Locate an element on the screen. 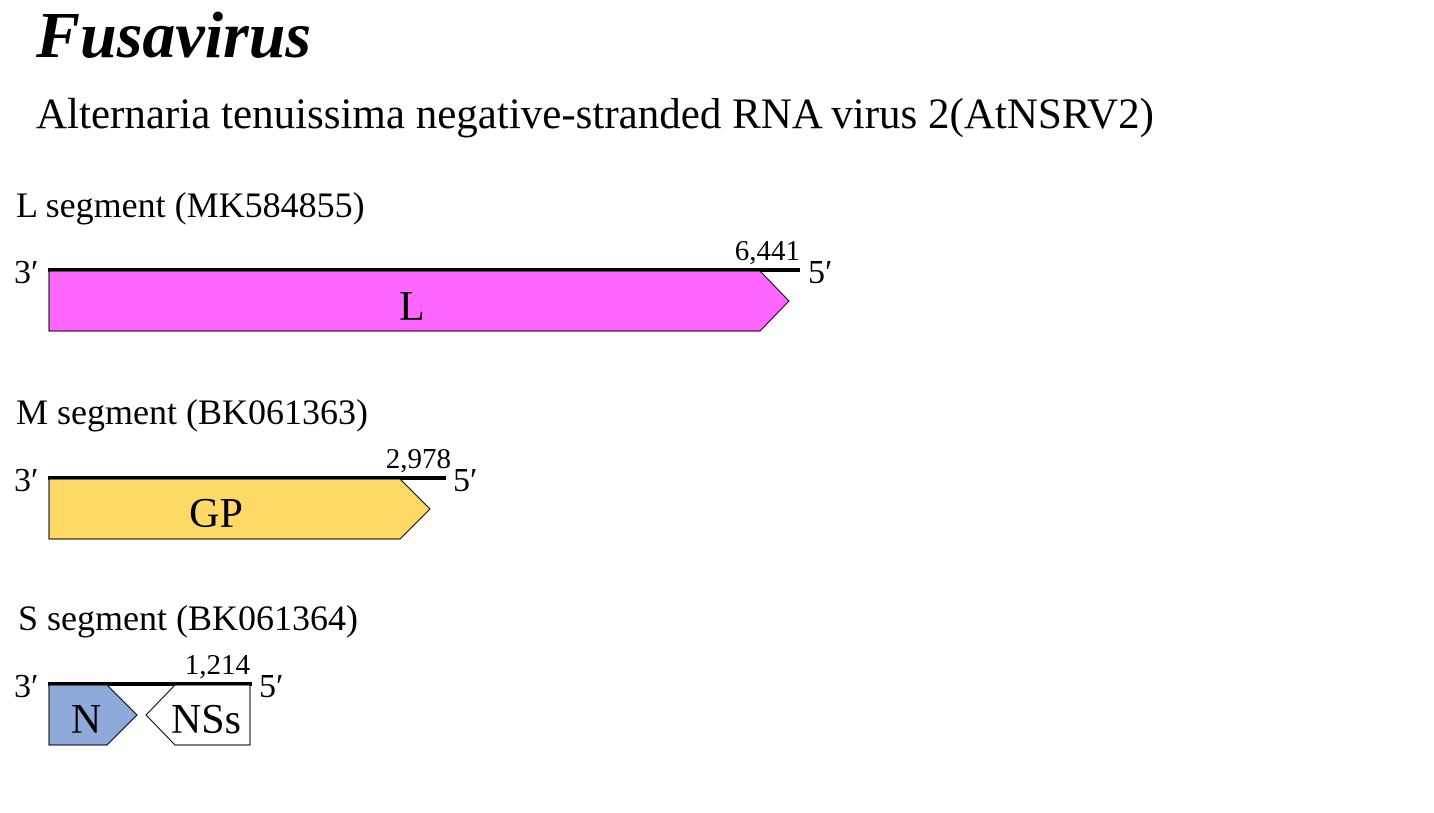 The height and width of the screenshot is (813, 1434). orf-l-arrow is located at coordinates (419, 301).